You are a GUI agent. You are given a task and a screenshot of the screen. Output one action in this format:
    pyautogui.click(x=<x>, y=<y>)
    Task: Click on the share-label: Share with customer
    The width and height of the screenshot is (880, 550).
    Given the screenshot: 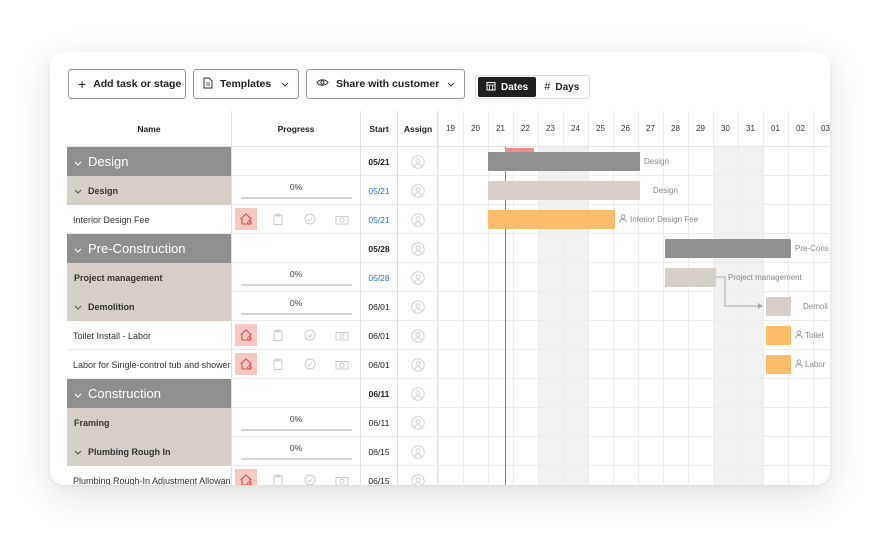 What is the action you would take?
    pyautogui.click(x=388, y=84)
    